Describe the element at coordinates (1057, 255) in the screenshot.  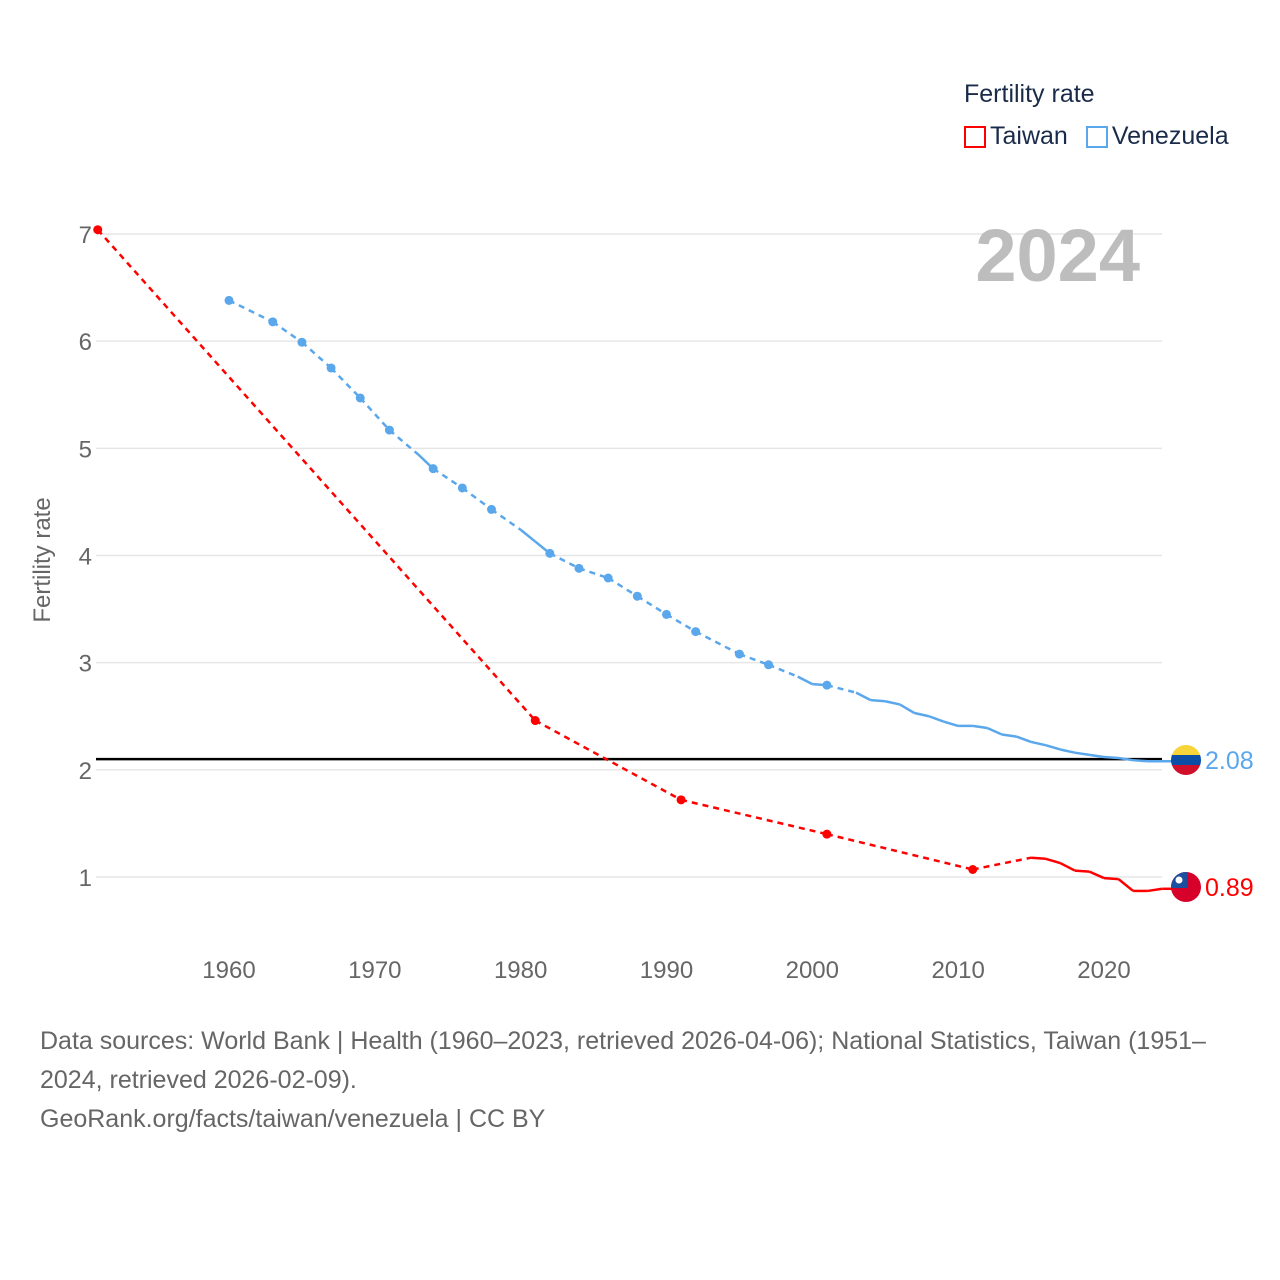
I see `year-label: 2024` at that location.